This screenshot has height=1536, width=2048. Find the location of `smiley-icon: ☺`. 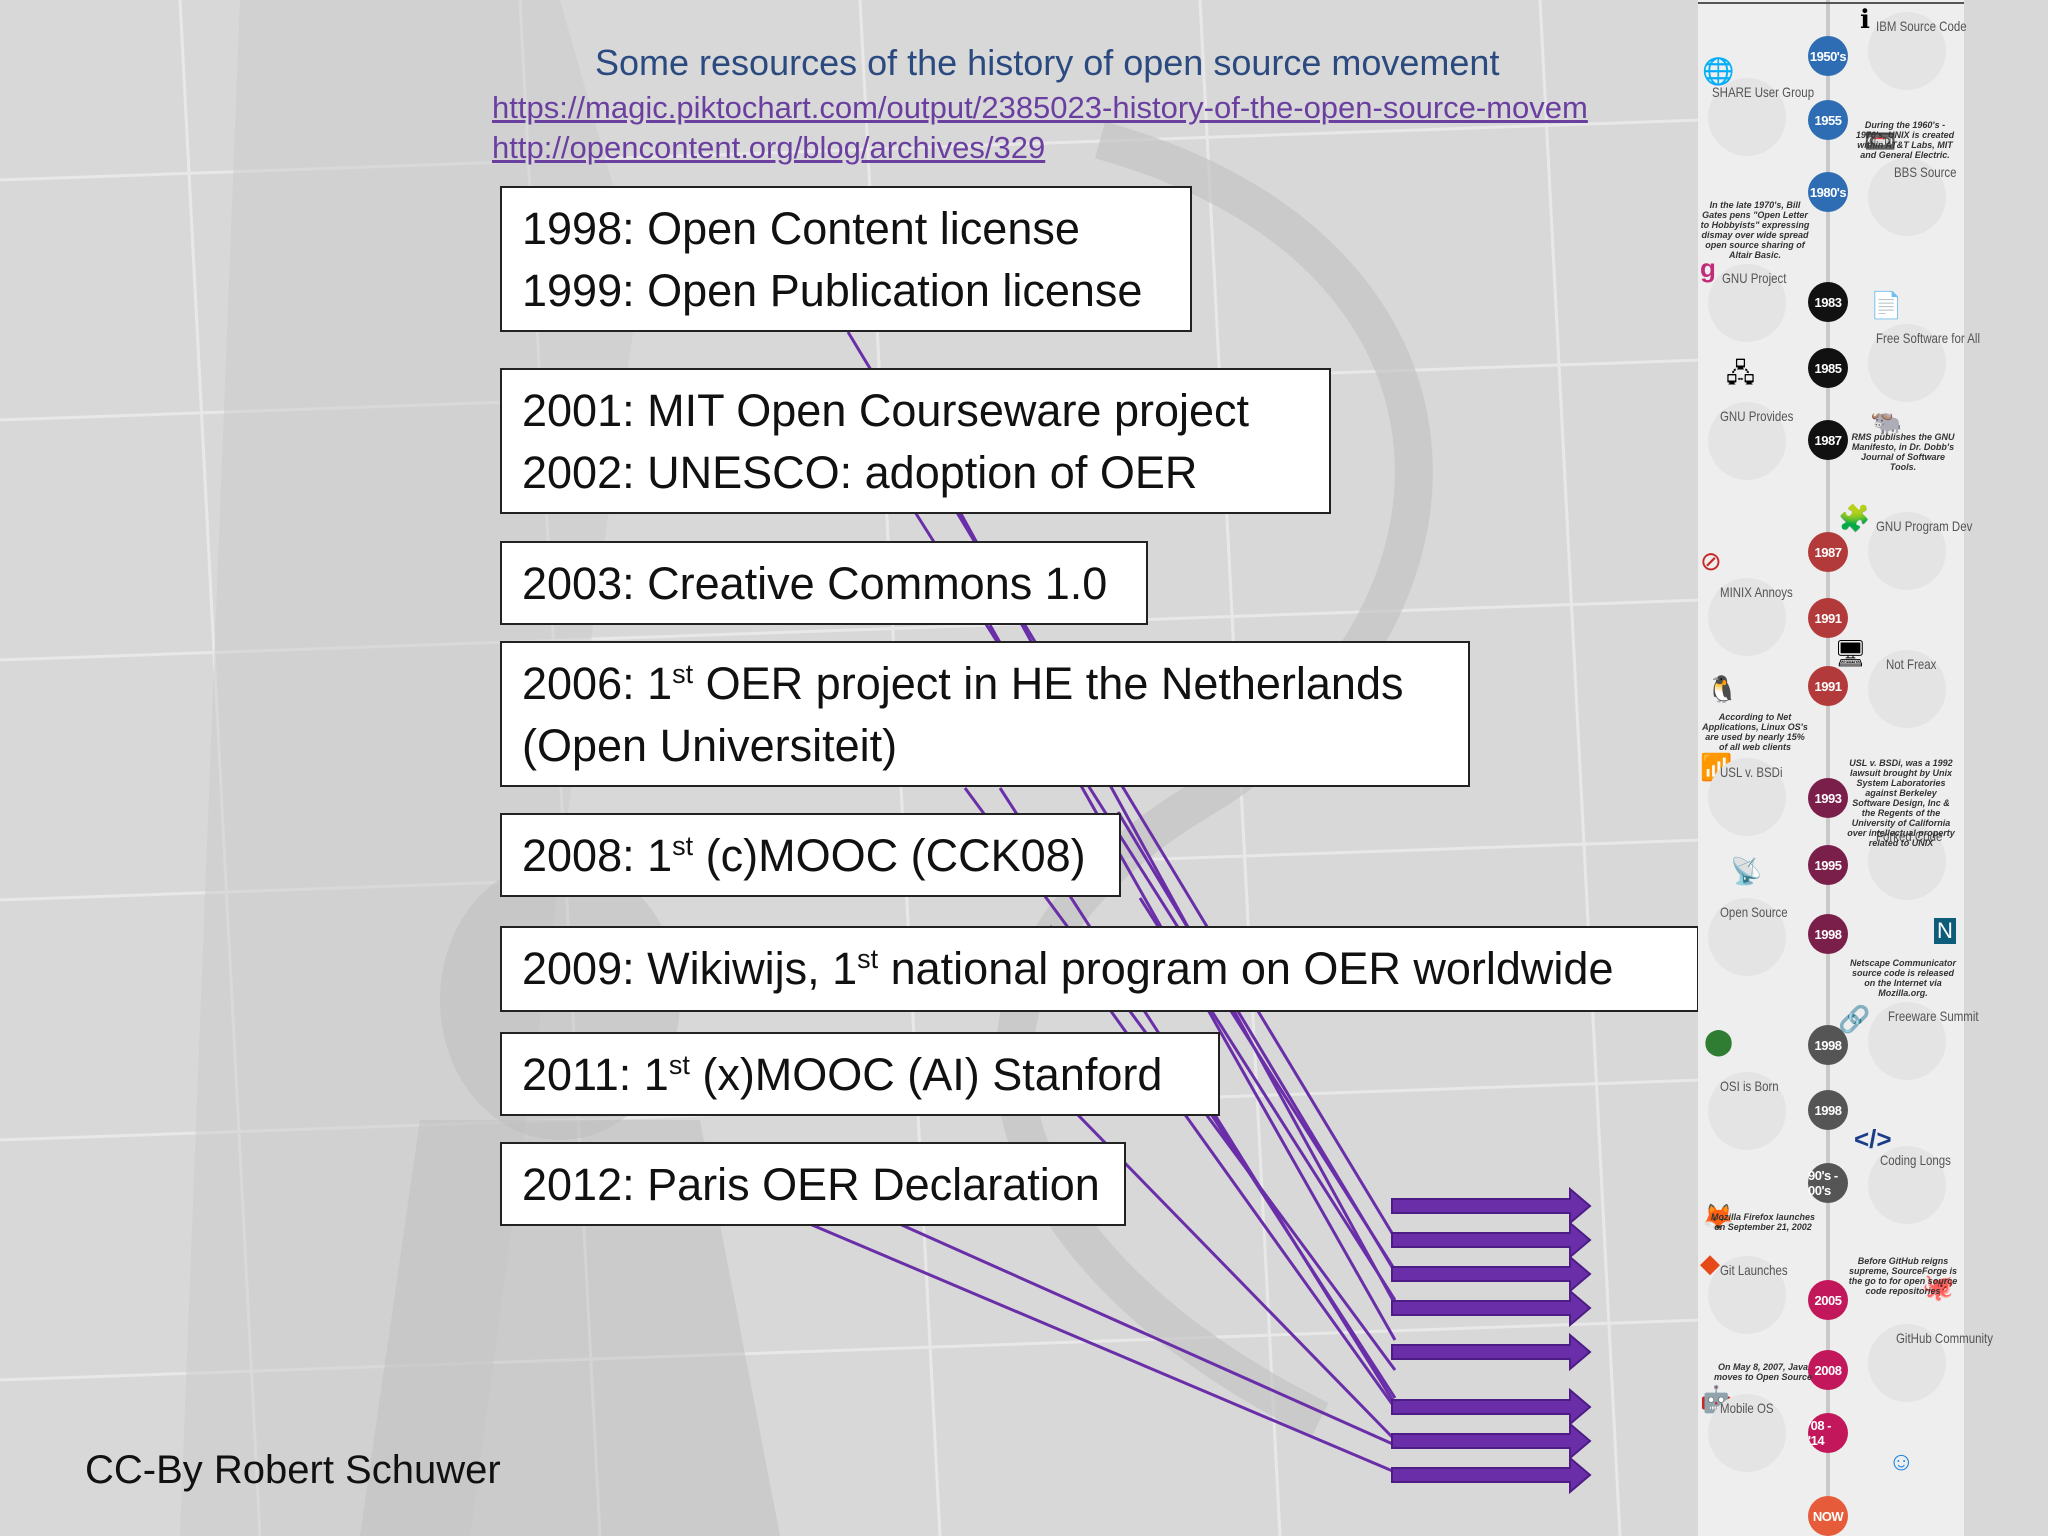

smiley-icon: ☺ is located at coordinates (1901, 1461).